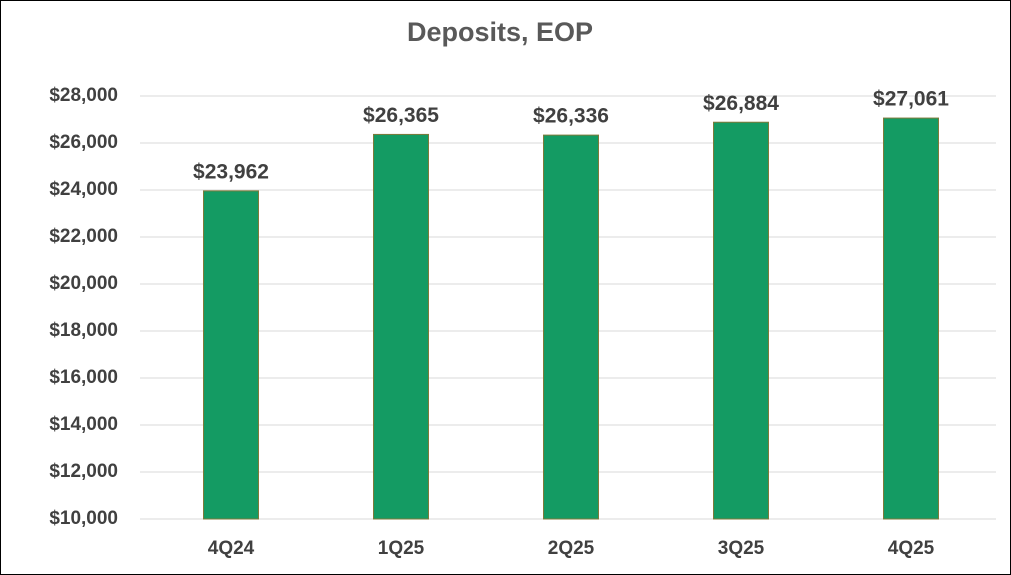 Image resolution: width=1011 pixels, height=575 pixels. I want to click on data-label: $26,884, so click(741, 103).